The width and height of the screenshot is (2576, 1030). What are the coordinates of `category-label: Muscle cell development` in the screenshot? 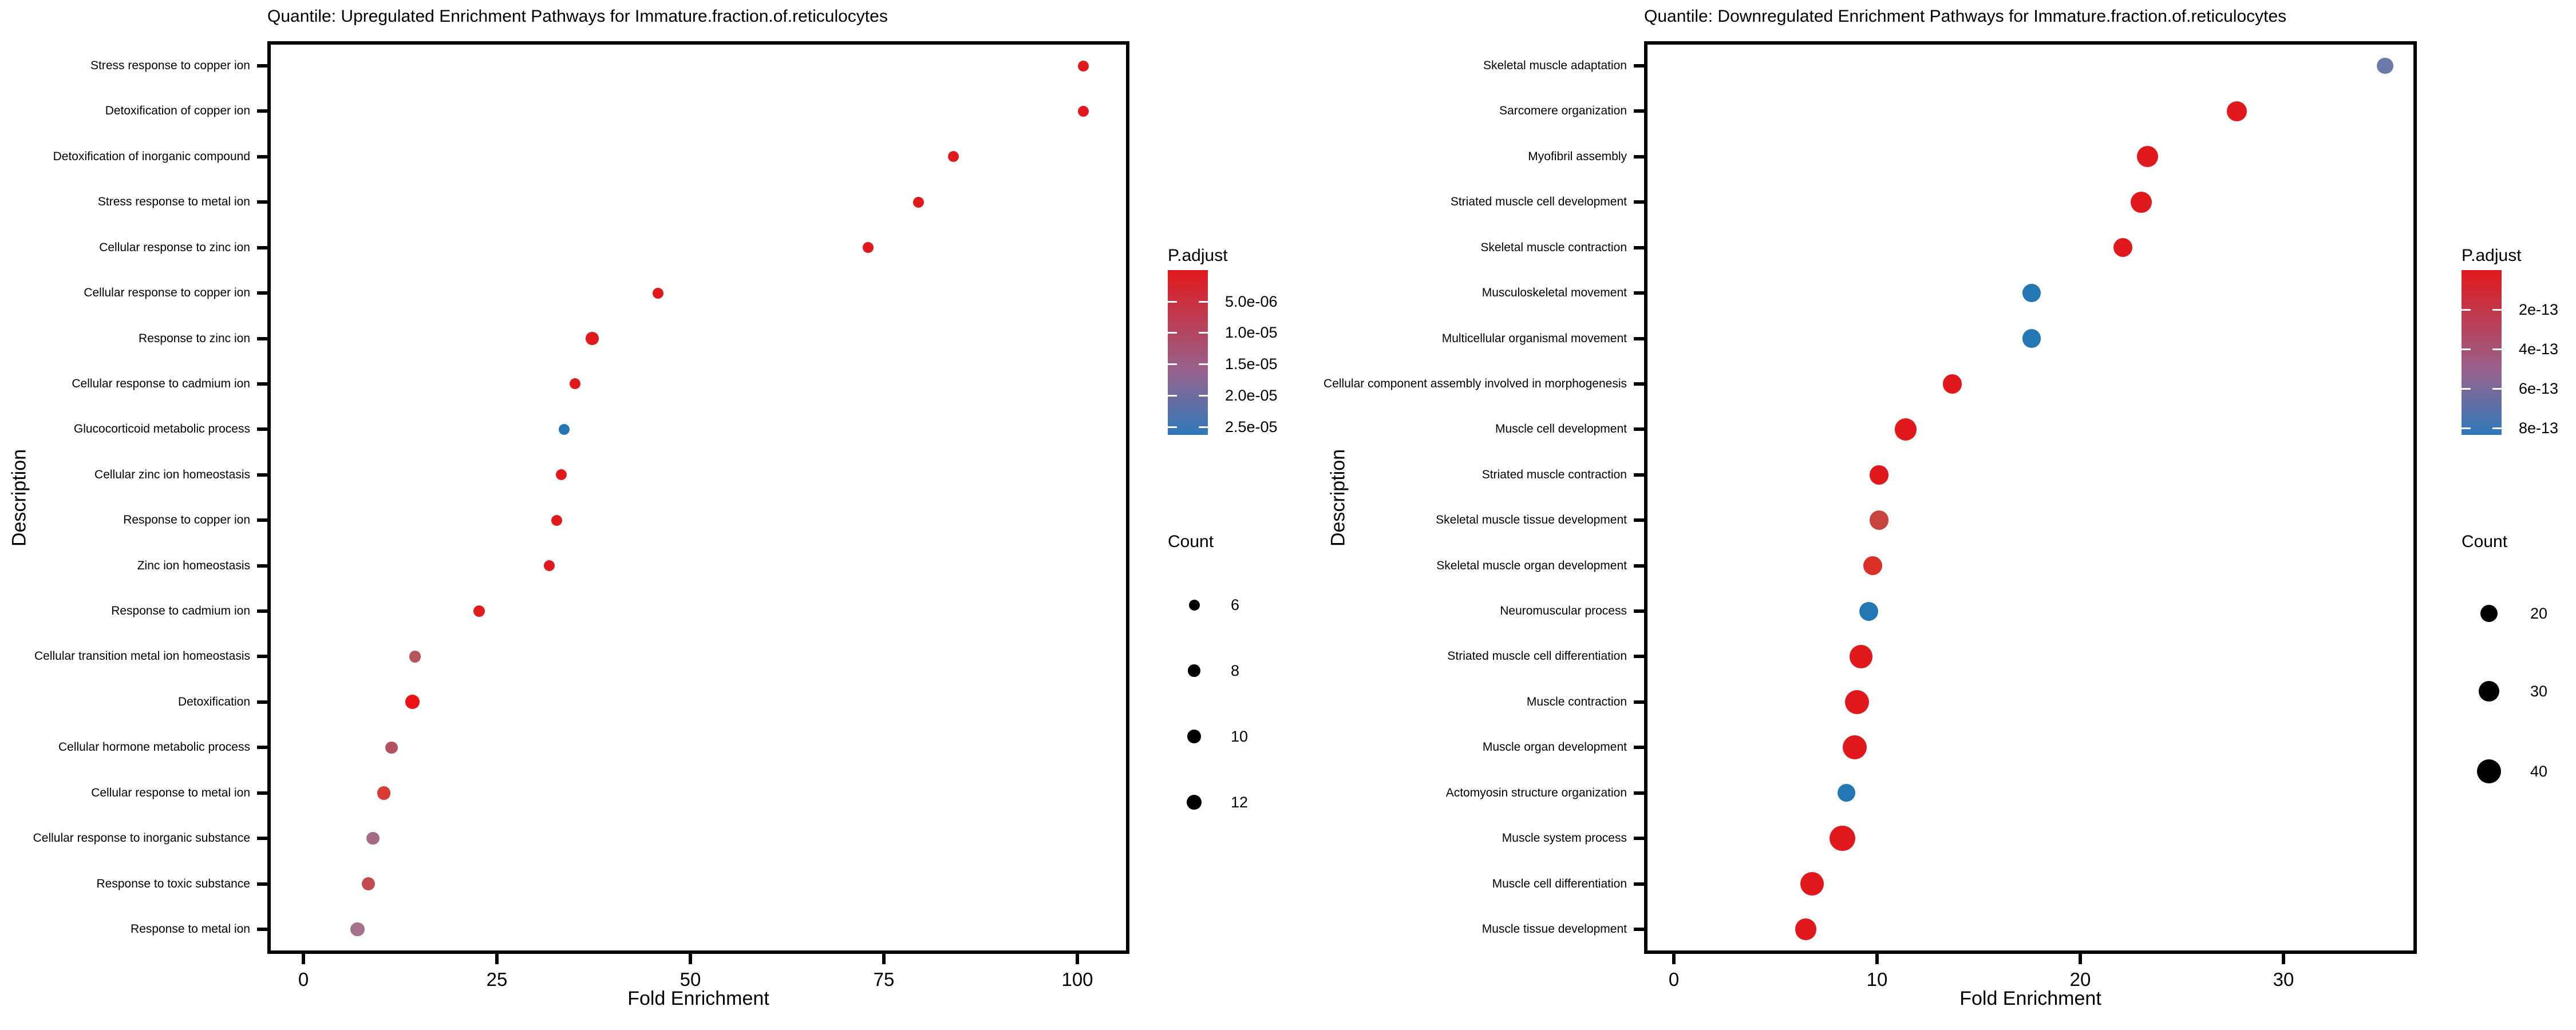 It's located at (1561, 429).